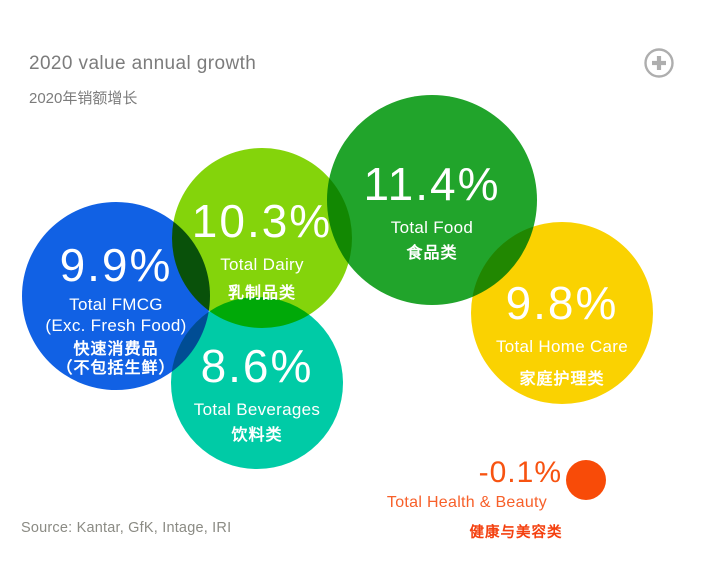 The width and height of the screenshot is (711, 574). What do you see at coordinates (126, 528) in the screenshot?
I see `source-attribution: Source: Kantar, GfK, Intage, IRI` at bounding box center [126, 528].